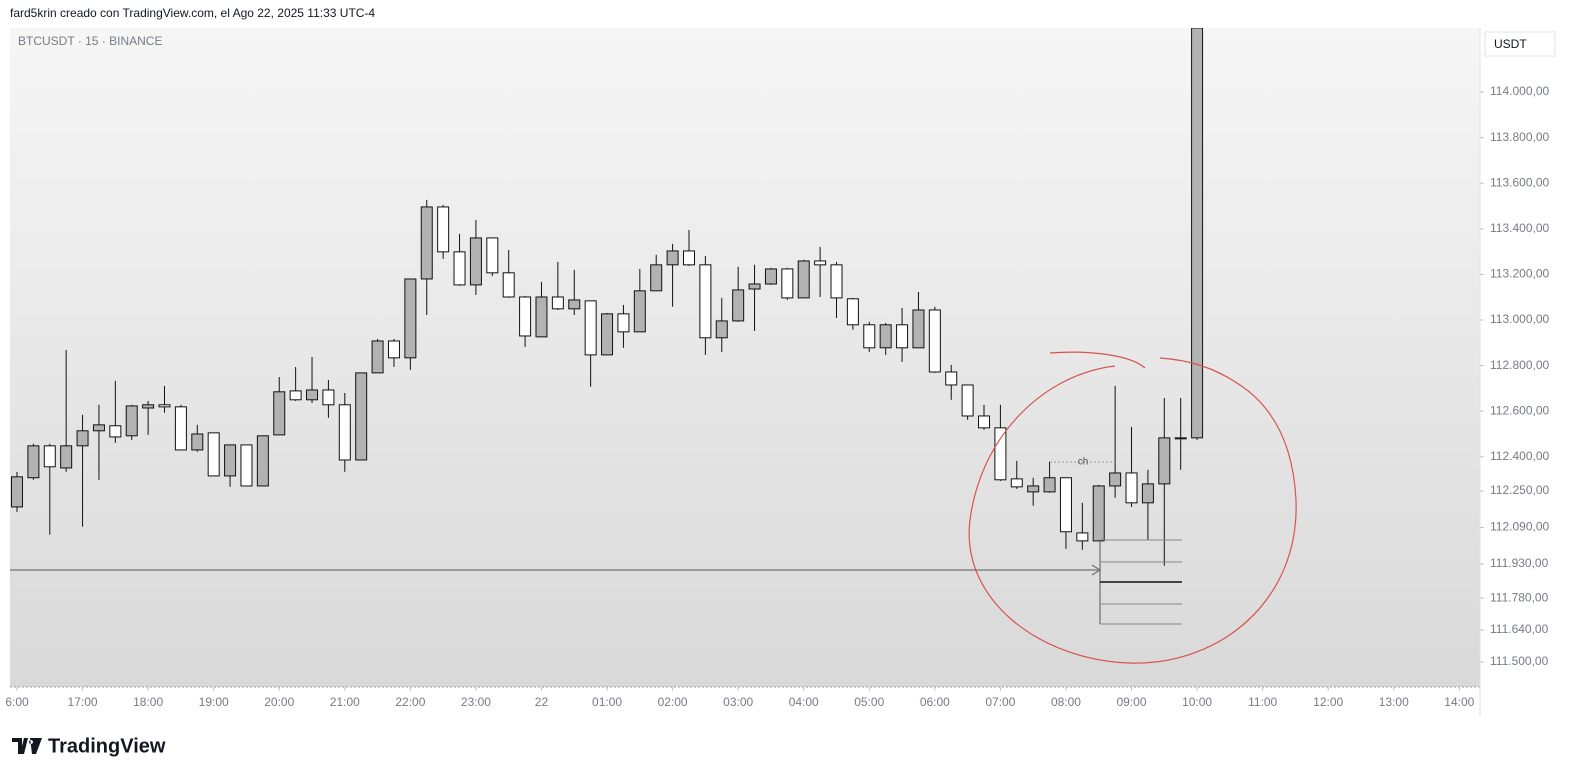  What do you see at coordinates (1519, 456) in the screenshot?
I see `y-tick-label: 112.400,00` at bounding box center [1519, 456].